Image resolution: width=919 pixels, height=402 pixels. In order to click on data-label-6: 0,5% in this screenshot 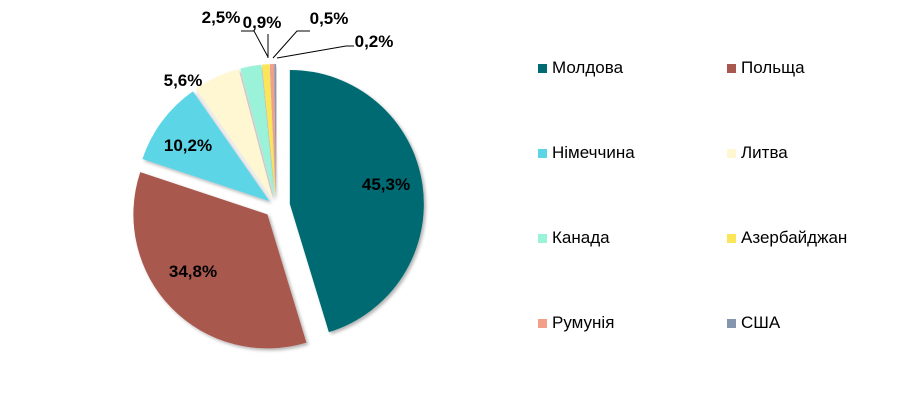, I will do `click(329, 18)`.